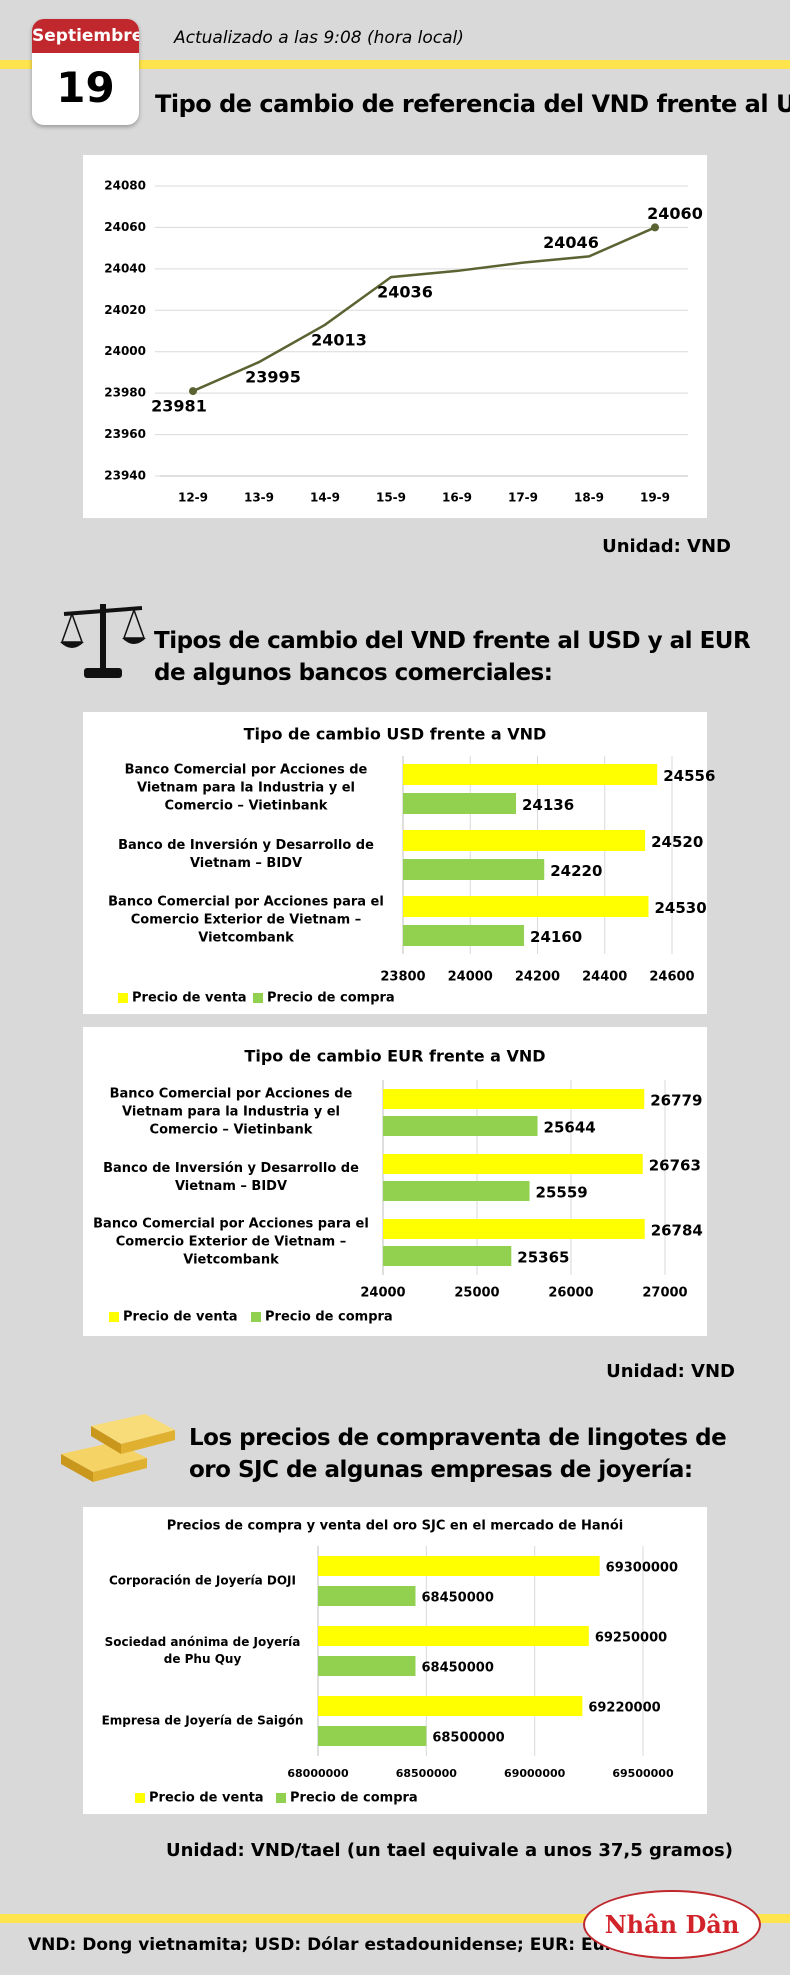 The width and height of the screenshot is (790, 1975). I want to click on data-label: 26784, so click(677, 1231).